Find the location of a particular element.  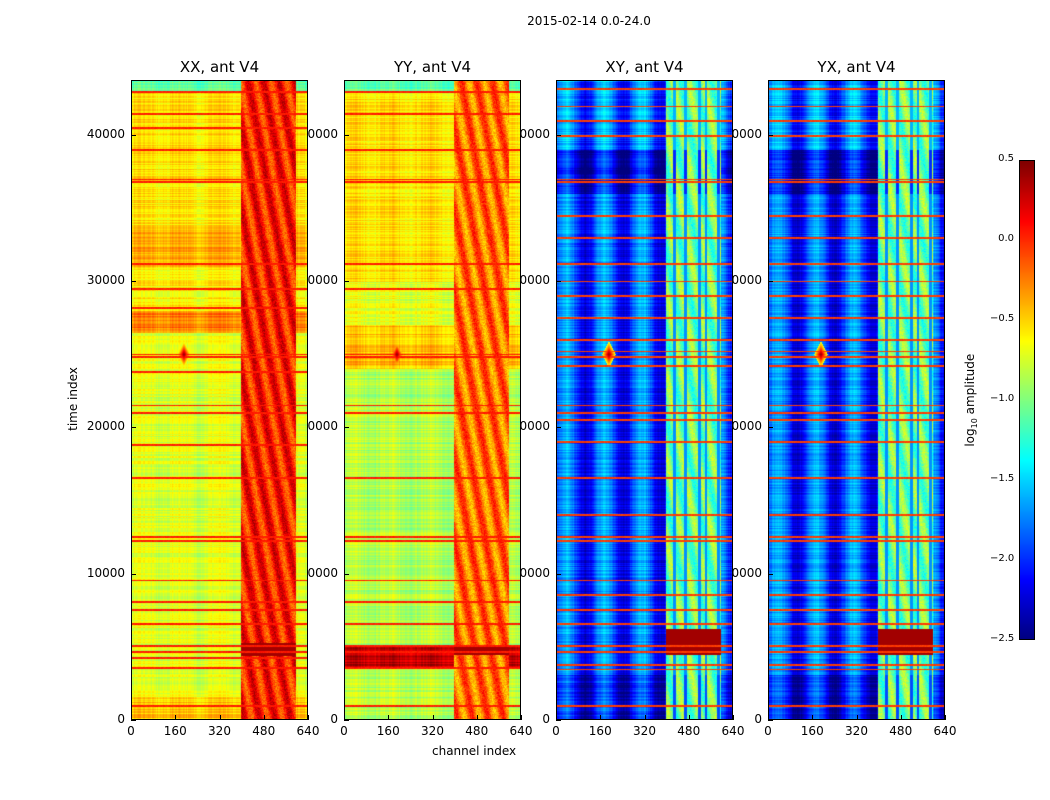

colorbar-tick-label: −0.5 is located at coordinates (1002, 318).